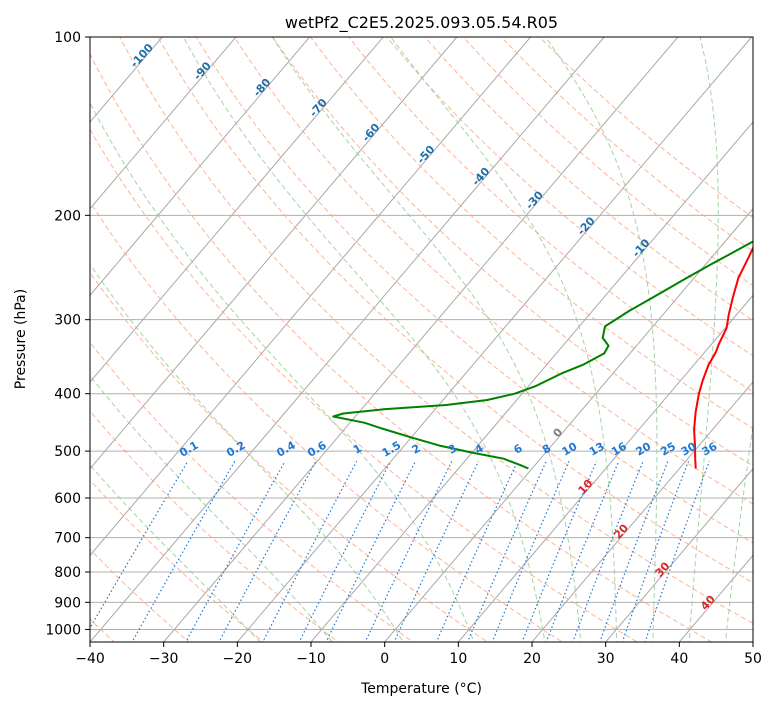 Image resolution: width=775 pixels, height=708 pixels. I want to click on y-tick-label: 1000, so click(63, 630).